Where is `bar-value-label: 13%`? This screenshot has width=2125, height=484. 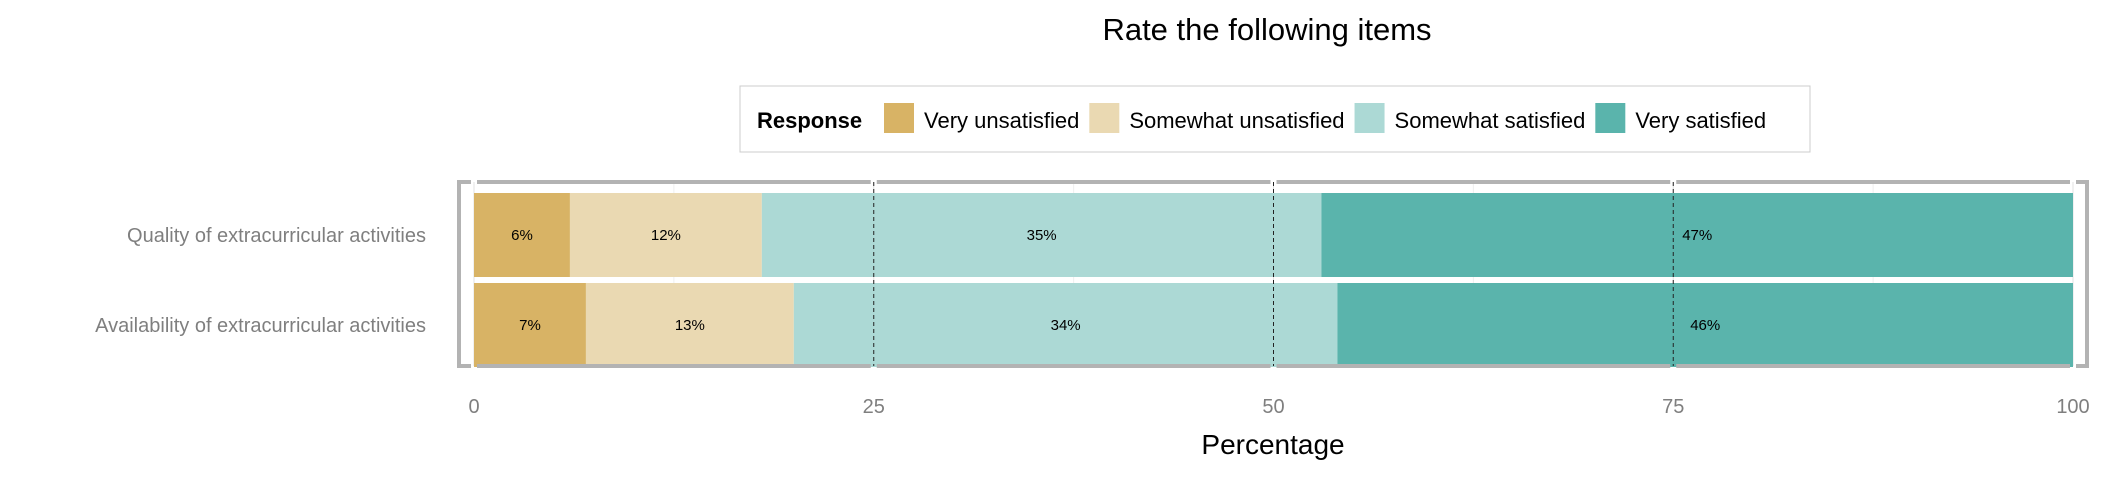
bar-value-label: 13% is located at coordinates (690, 325).